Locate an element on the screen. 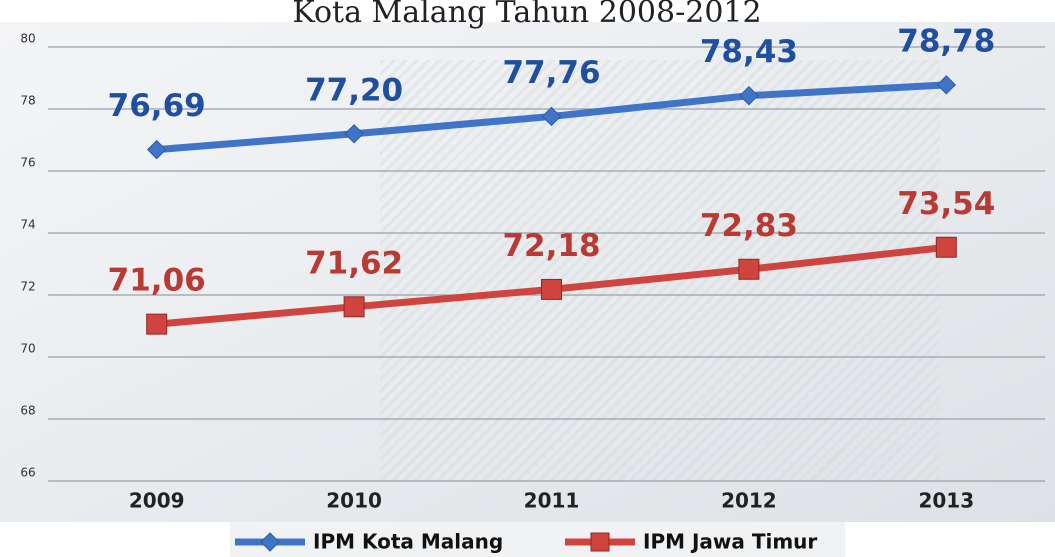 The image size is (1055, 557). y-tick-label: 66 is located at coordinates (27, 473).